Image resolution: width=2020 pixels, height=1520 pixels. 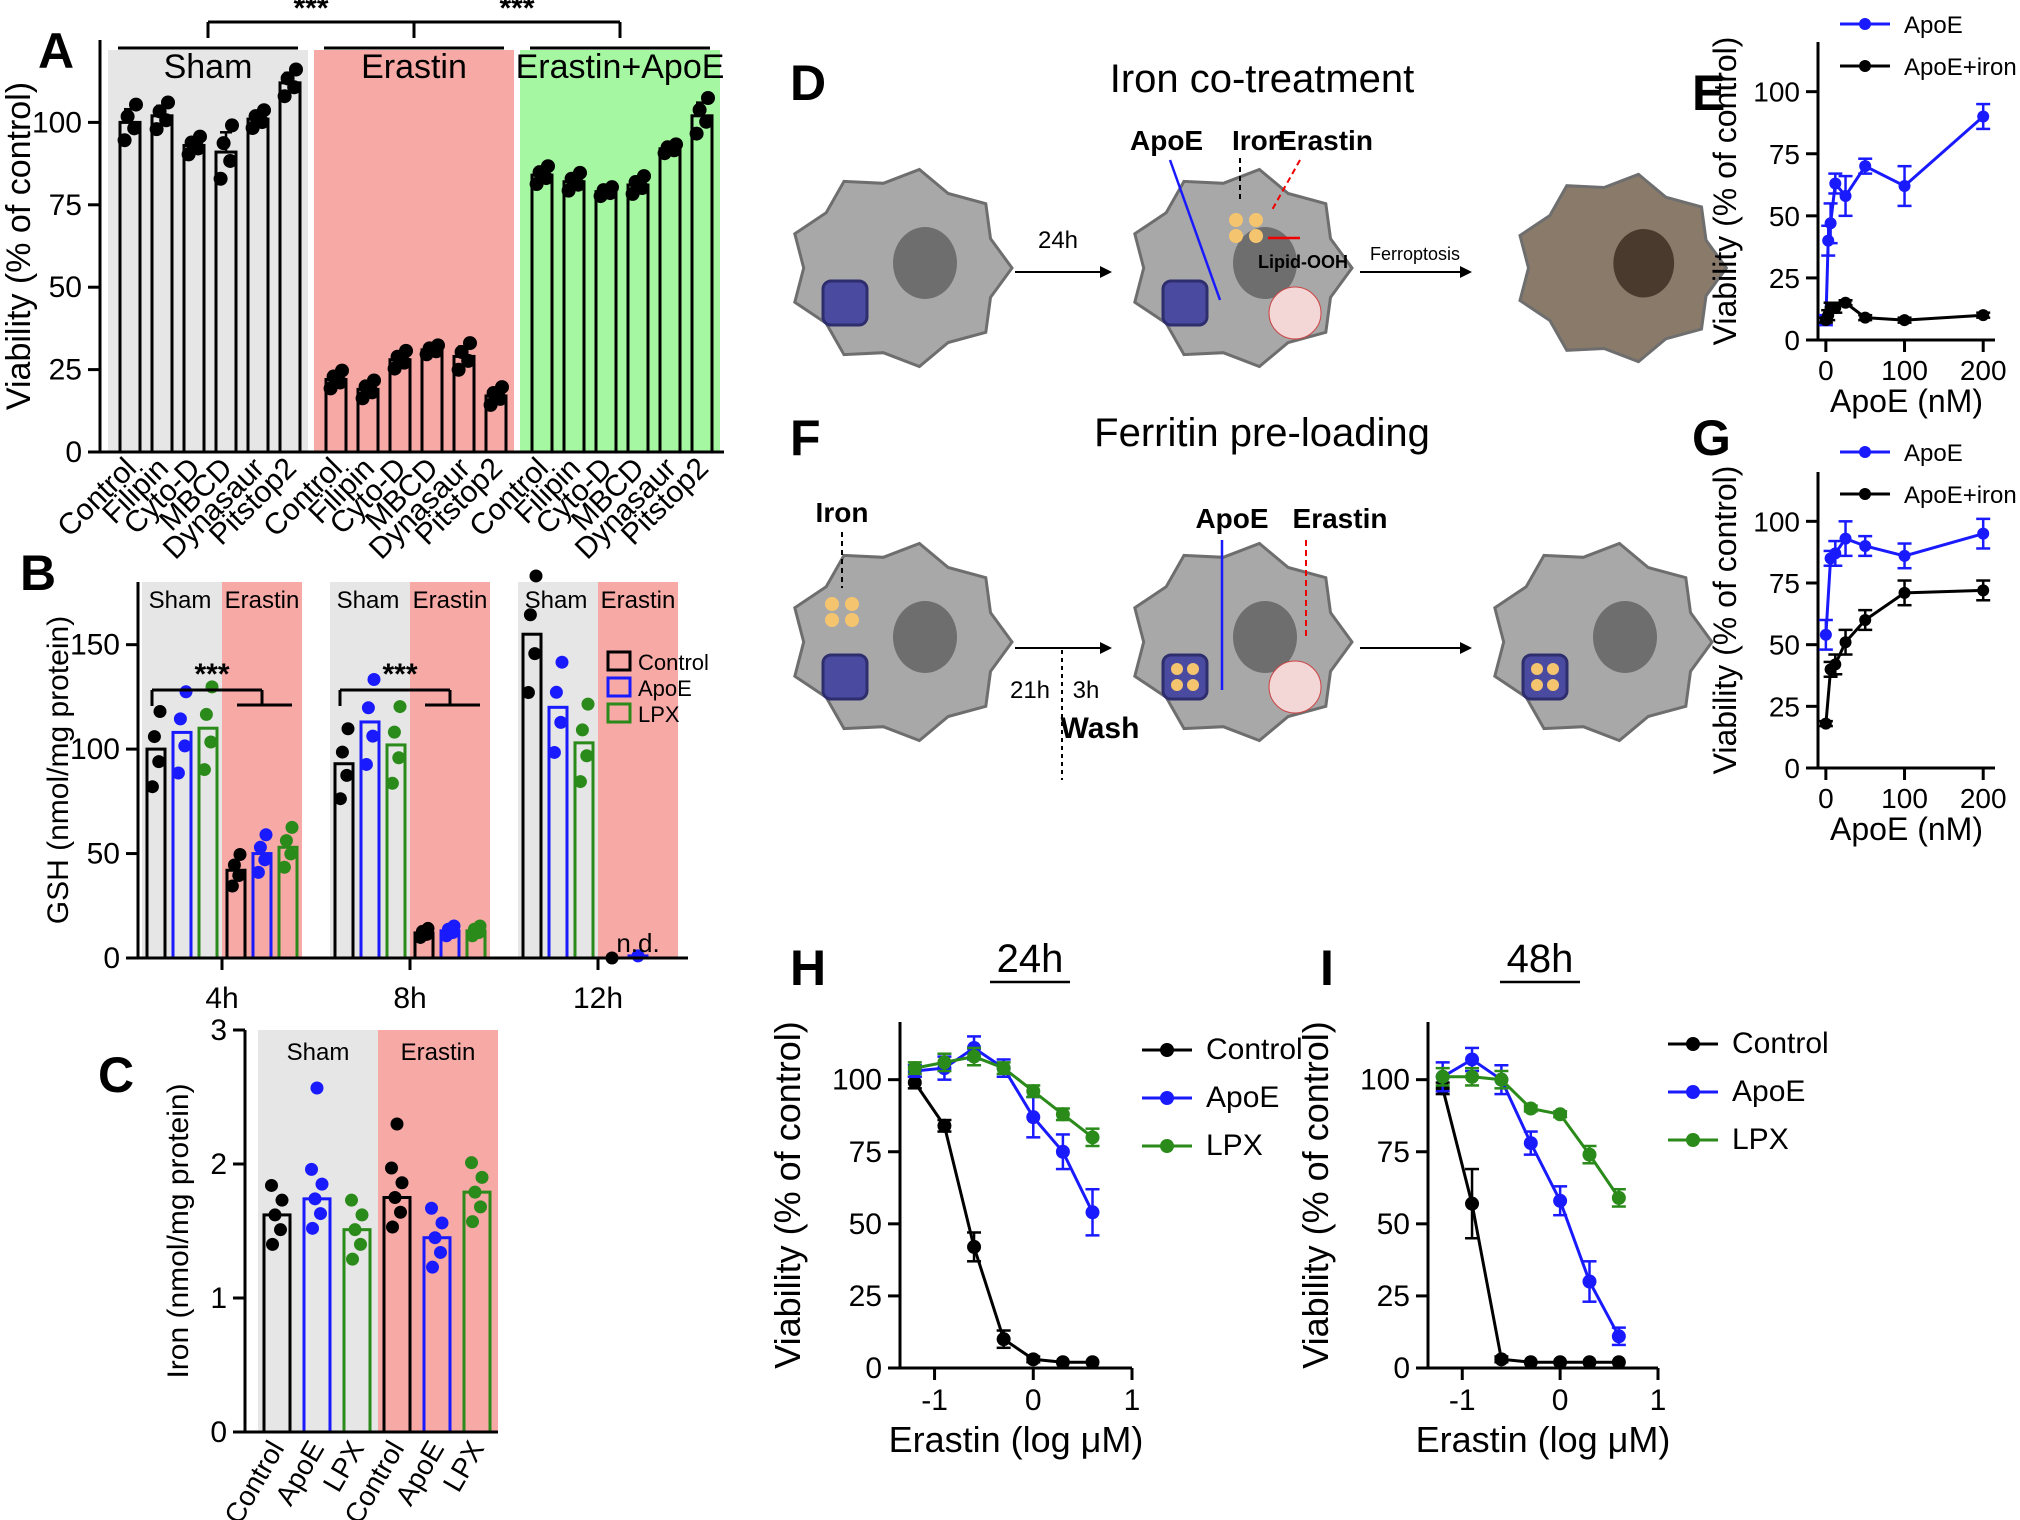 I want to click on legend-label: Control, so click(x=1254, y=1049).